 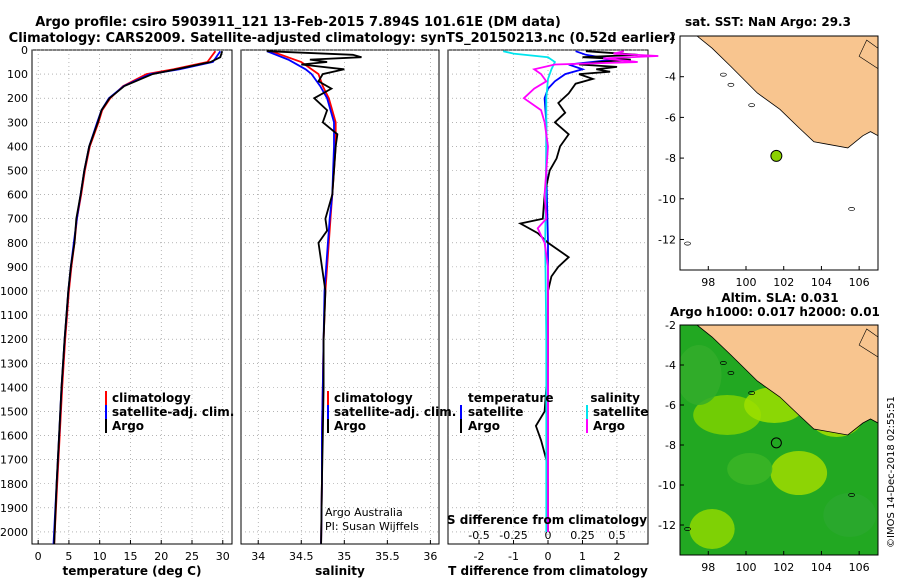 I want to click on depth-tick-label: 0, so click(x=24, y=50).